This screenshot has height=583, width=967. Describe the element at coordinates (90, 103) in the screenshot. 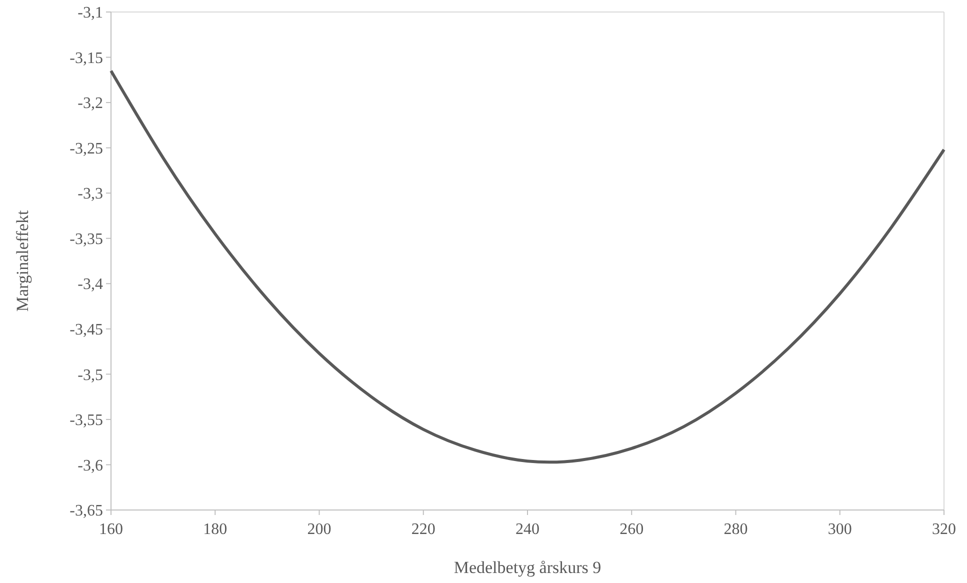

I see `y-tick-label: -3,2` at that location.